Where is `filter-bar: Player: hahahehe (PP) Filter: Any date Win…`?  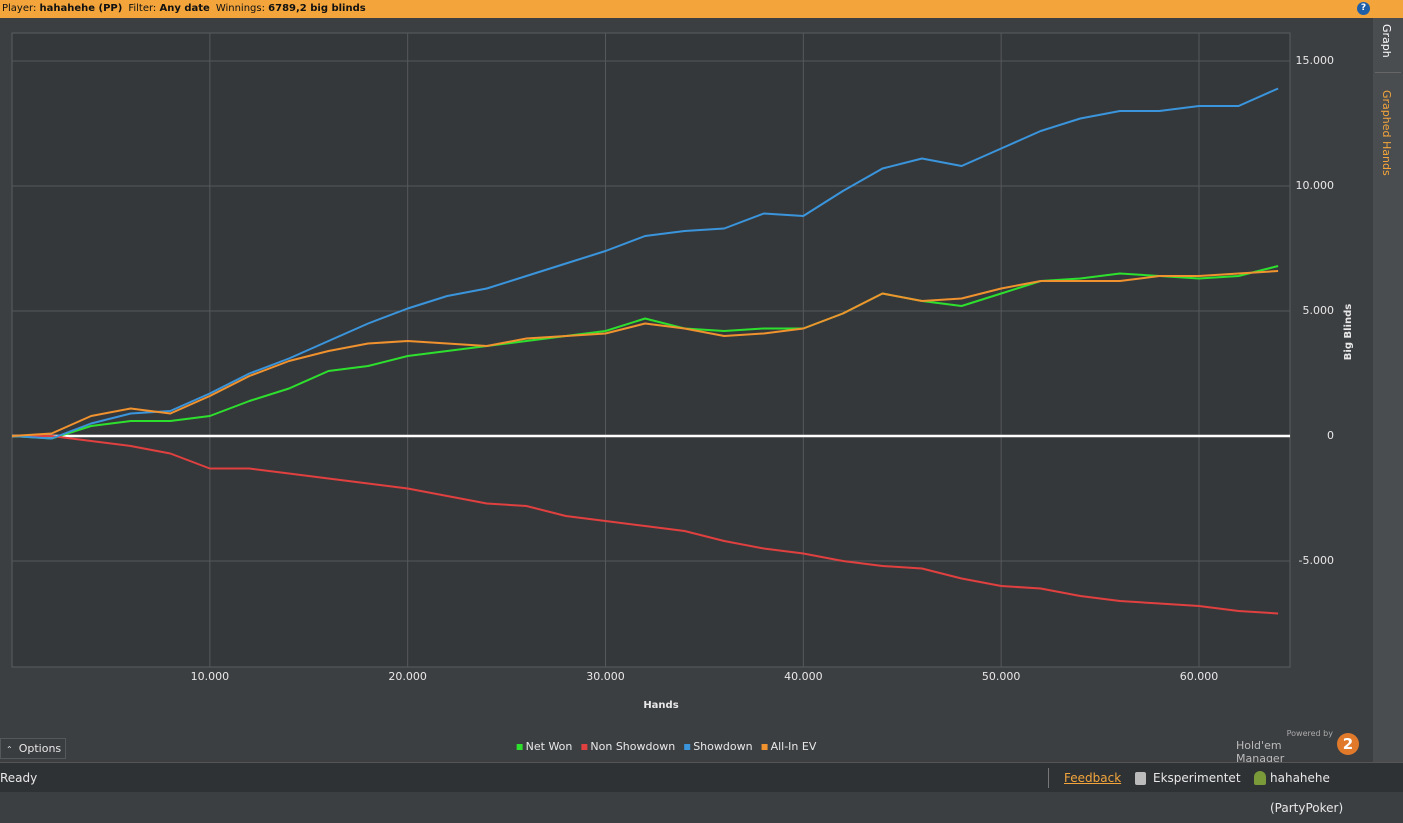 filter-bar: Player: hahahehe (PP) Filter: Any date Win… is located at coordinates (701, 9).